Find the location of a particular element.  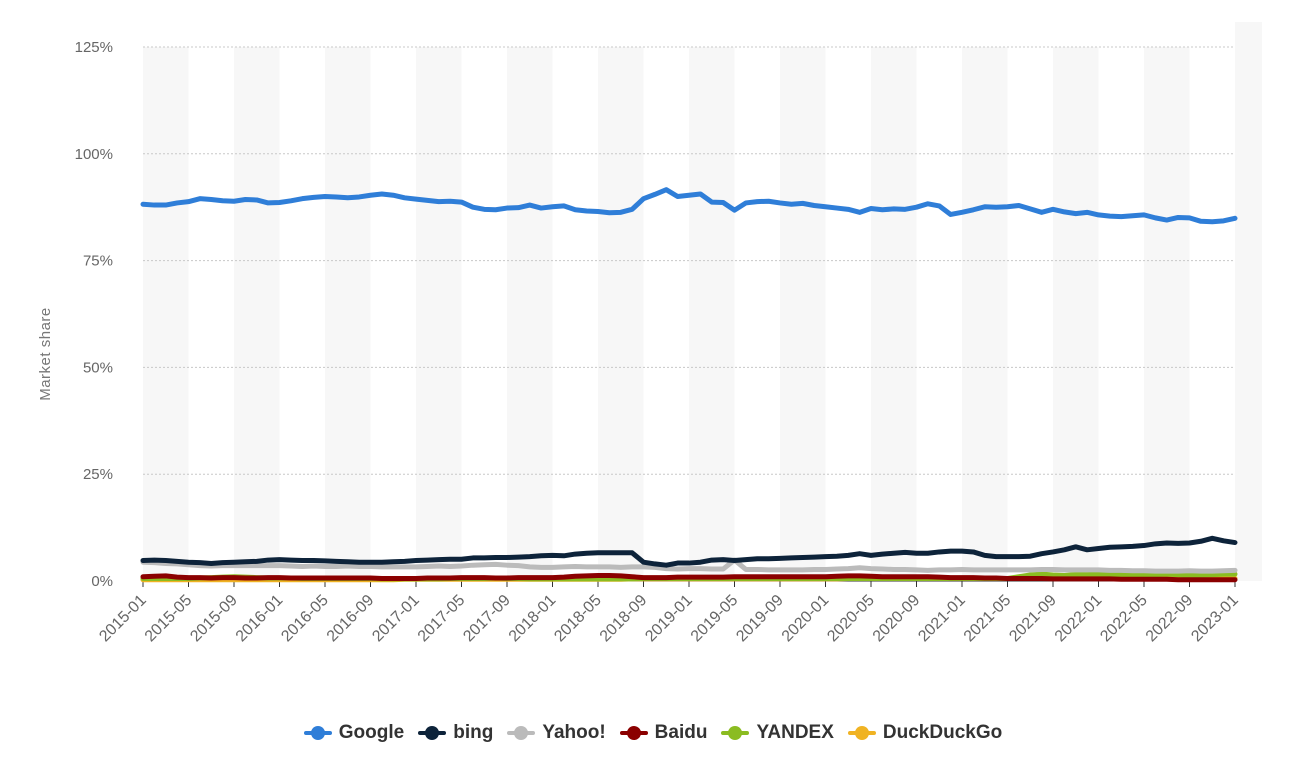

legend-item-baidu: Baidu is located at coordinates (663, 733).